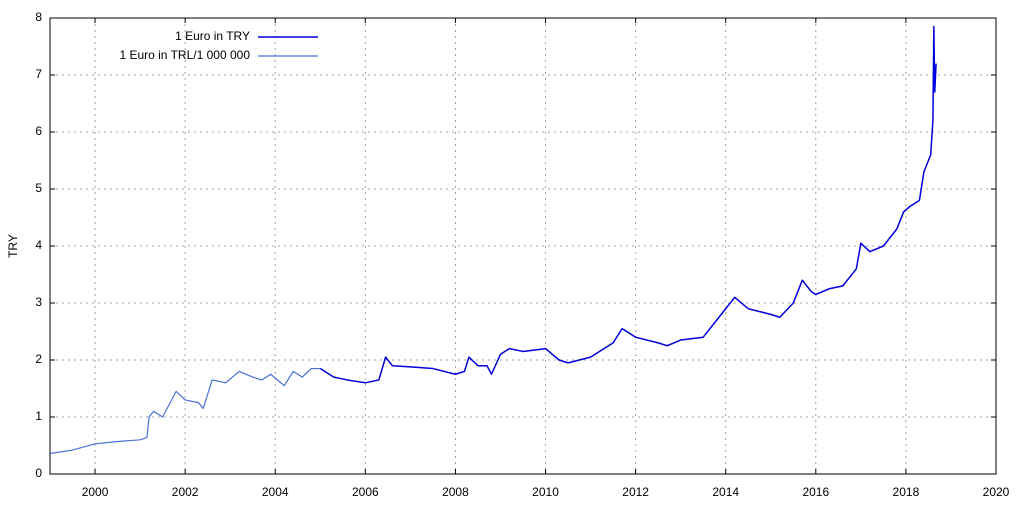  What do you see at coordinates (996, 492) in the screenshot?
I see `x-tick-label: 2020` at bounding box center [996, 492].